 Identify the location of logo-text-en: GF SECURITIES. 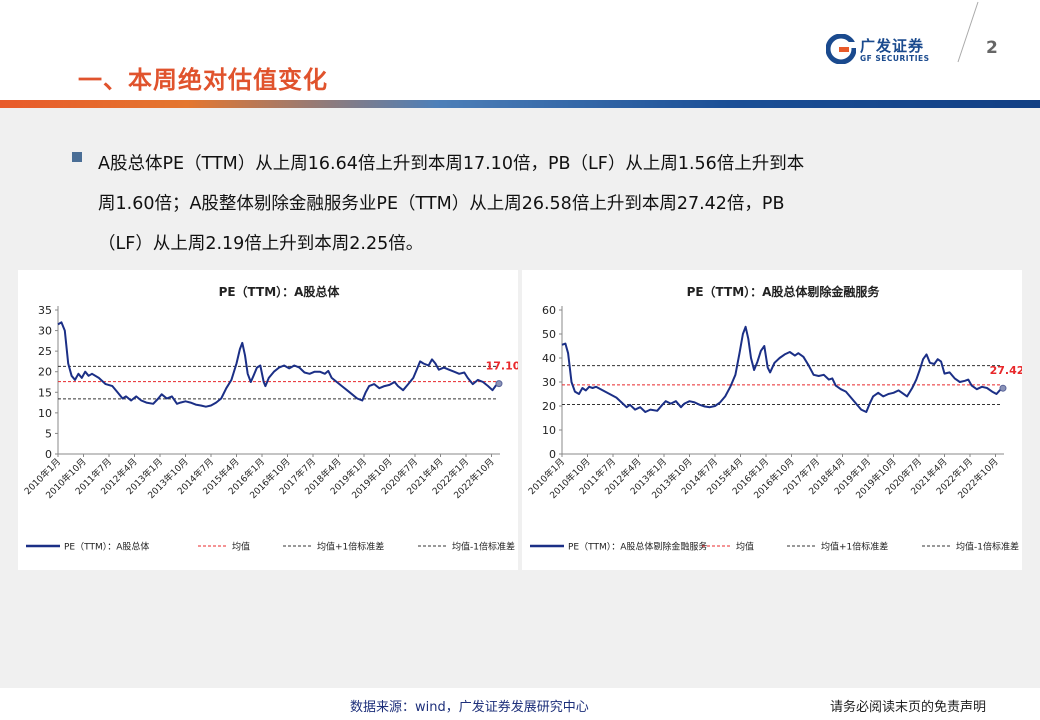
(895, 58).